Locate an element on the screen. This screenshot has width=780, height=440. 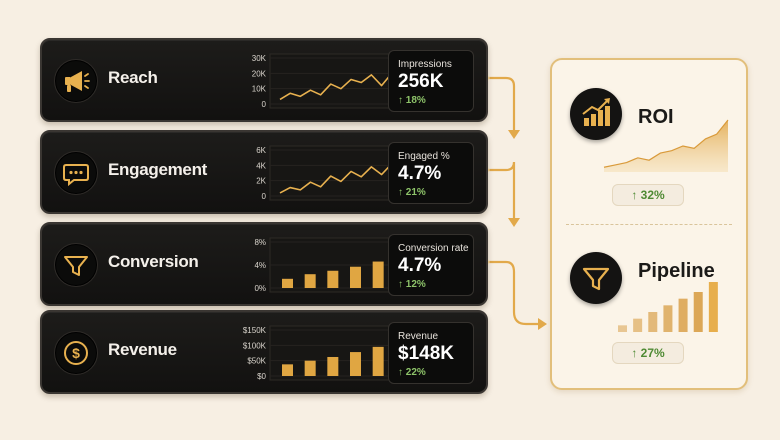
metric-label: Conversion rate is located at coordinates (433, 248).